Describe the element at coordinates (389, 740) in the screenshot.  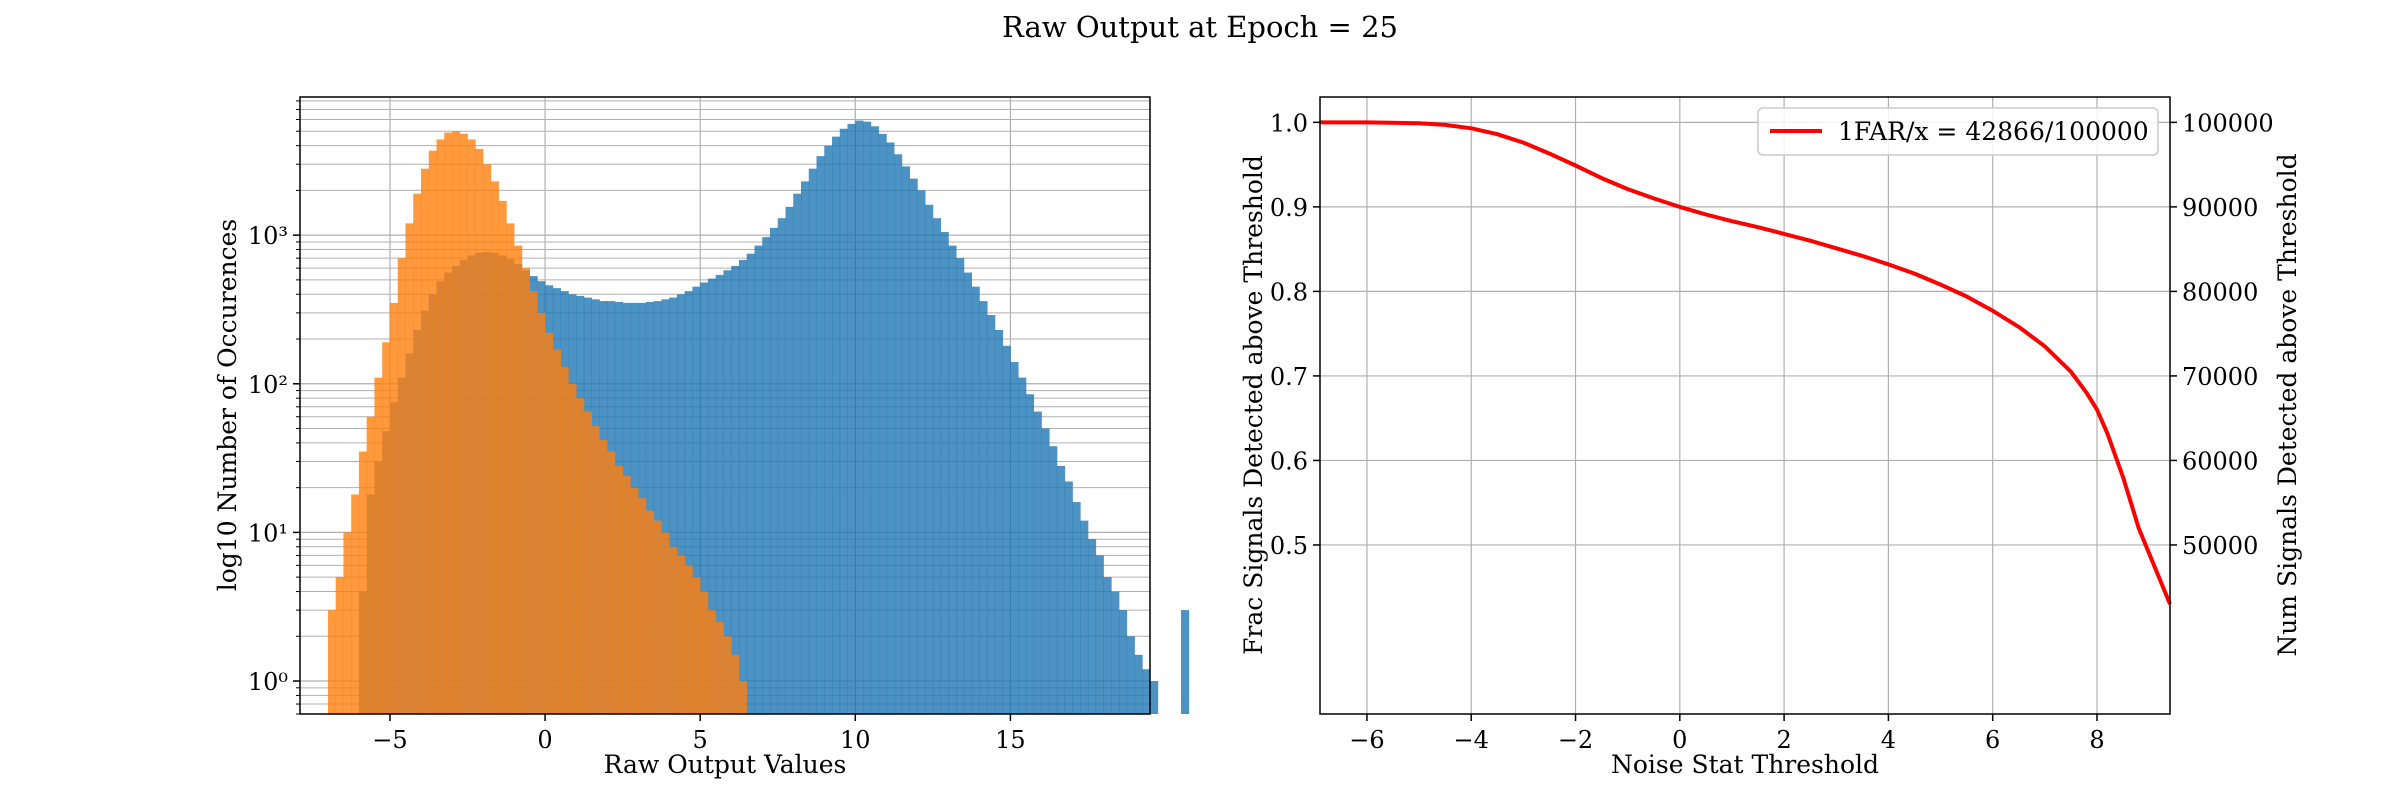
I see `x-tick-label: −5` at that location.